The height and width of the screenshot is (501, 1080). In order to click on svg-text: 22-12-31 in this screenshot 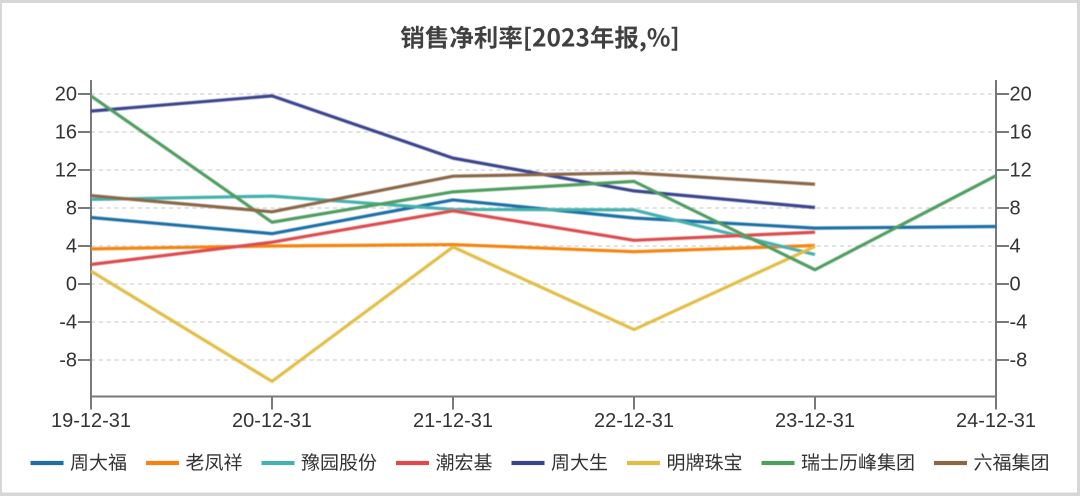, I will do `click(634, 421)`.